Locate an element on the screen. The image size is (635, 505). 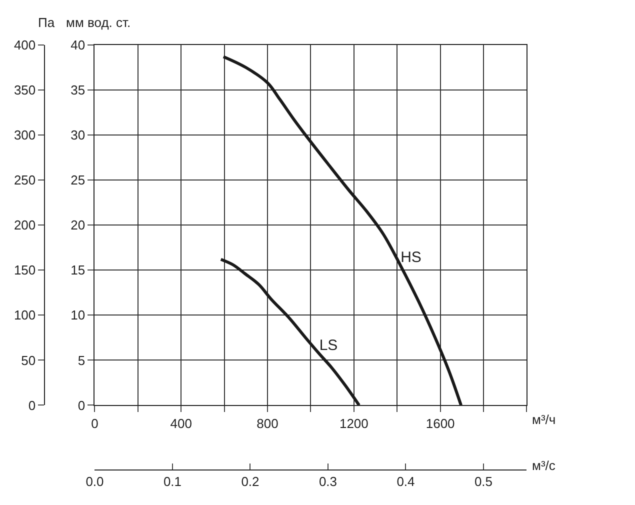
x-tick-label: 400 is located at coordinates (181, 423).